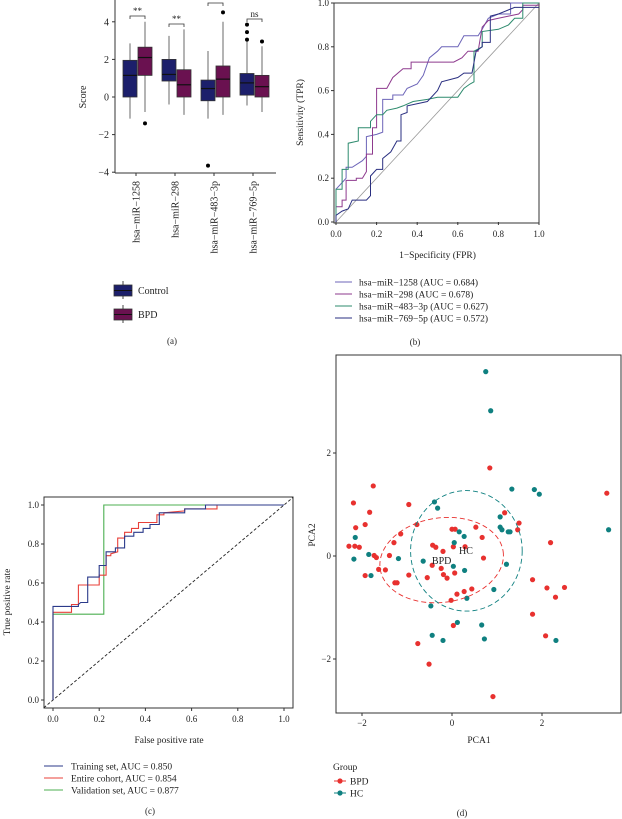 The height and width of the screenshot is (819, 622). I want to click on x-tick-label: hsa−miR−298, so click(176, 209).